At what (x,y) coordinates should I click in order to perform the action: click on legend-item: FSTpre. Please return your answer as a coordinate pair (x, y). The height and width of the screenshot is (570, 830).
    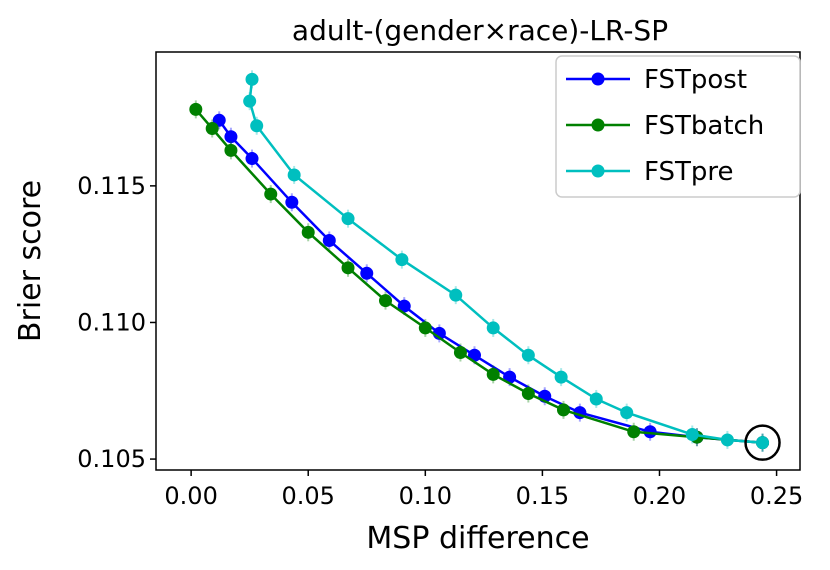
    Looking at the image, I should click on (650, 172).